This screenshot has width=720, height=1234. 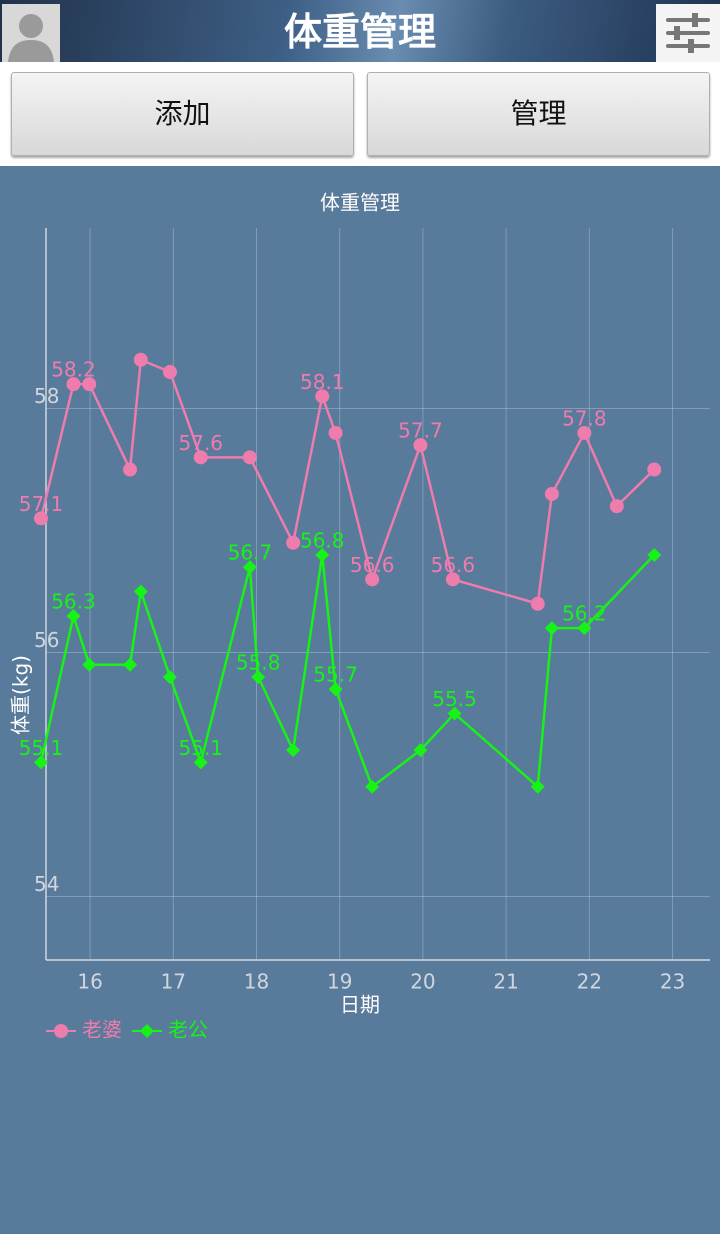 What do you see at coordinates (21, 695) in the screenshot?
I see `y-axis-label: 体重(kg)` at bounding box center [21, 695].